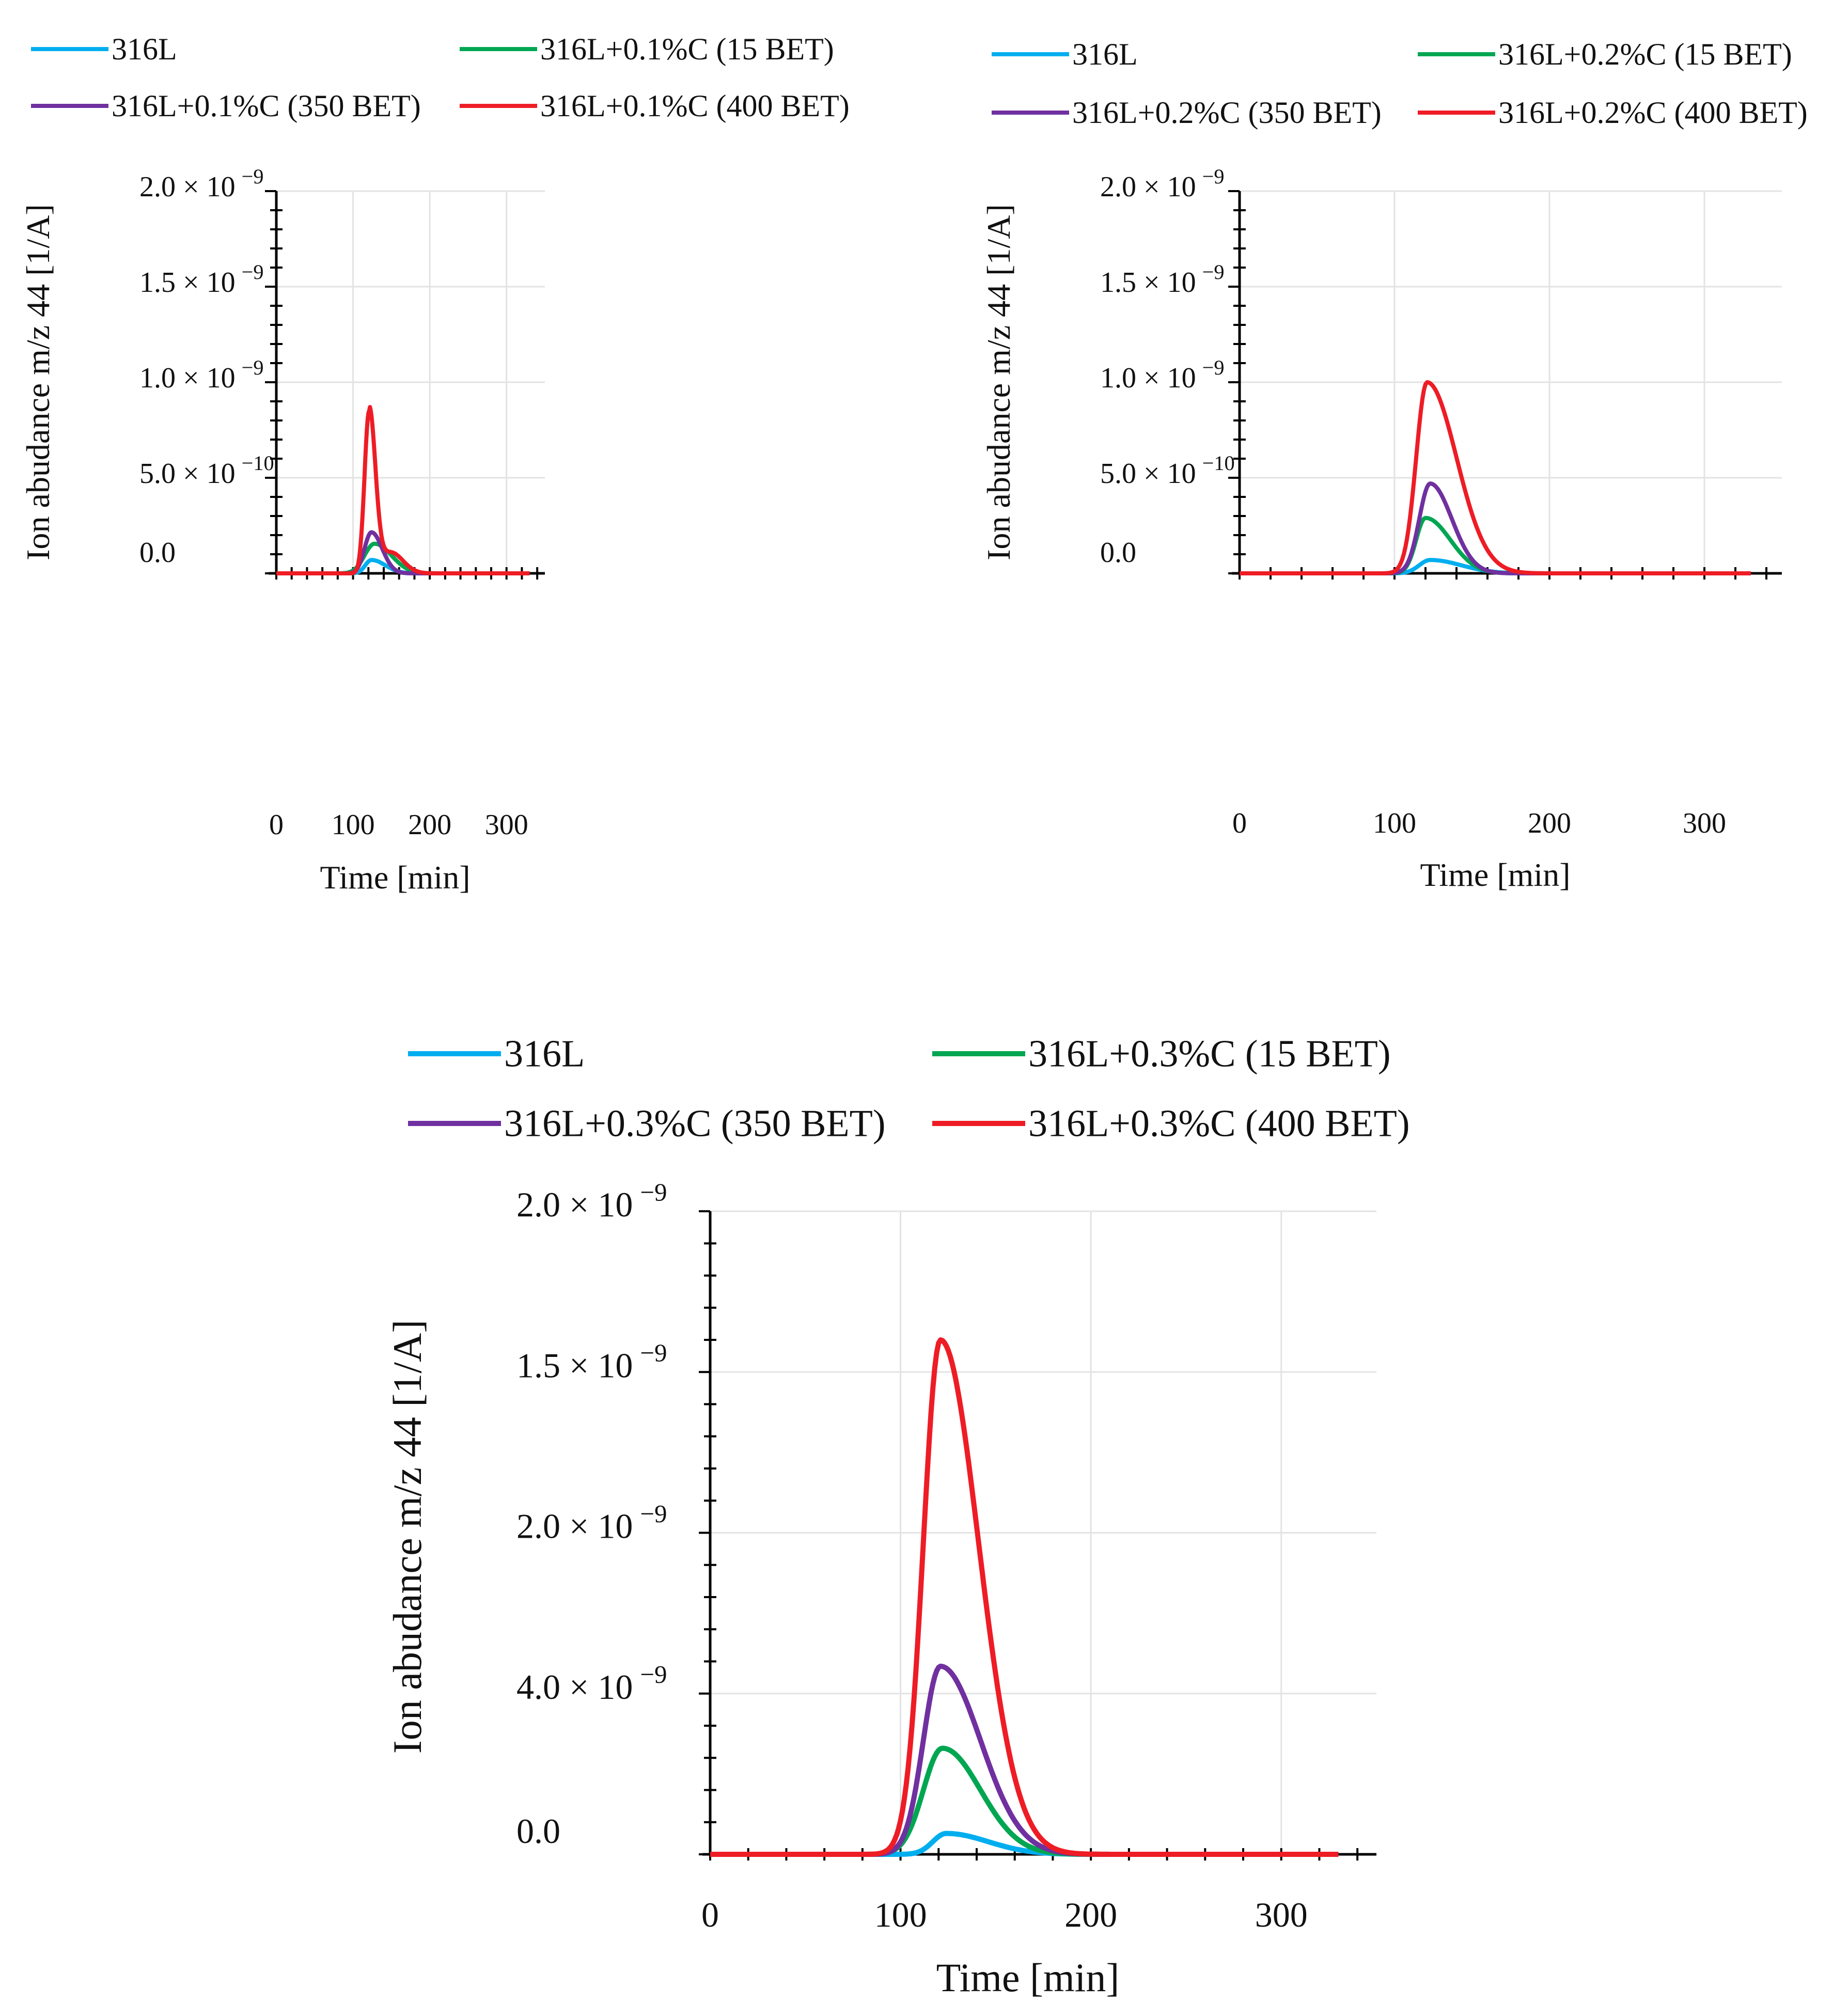  What do you see at coordinates (1209, 1054) in the screenshot?
I see `legend-label-2: 316L+0.3%C (15 BET)` at bounding box center [1209, 1054].